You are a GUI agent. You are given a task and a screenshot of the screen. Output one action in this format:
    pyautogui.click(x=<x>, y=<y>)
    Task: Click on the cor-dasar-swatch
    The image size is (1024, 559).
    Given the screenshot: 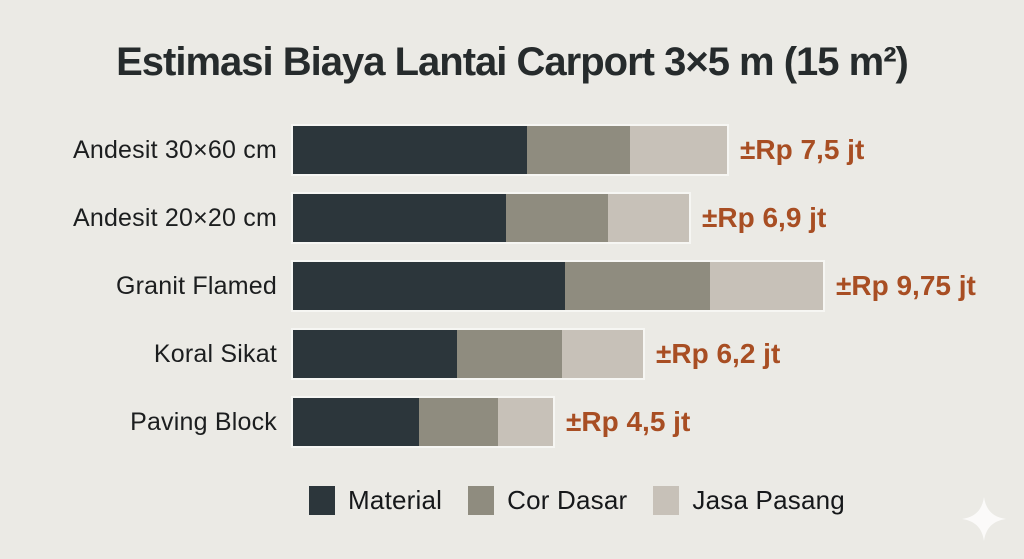 What is the action you would take?
    pyautogui.click(x=481, y=500)
    